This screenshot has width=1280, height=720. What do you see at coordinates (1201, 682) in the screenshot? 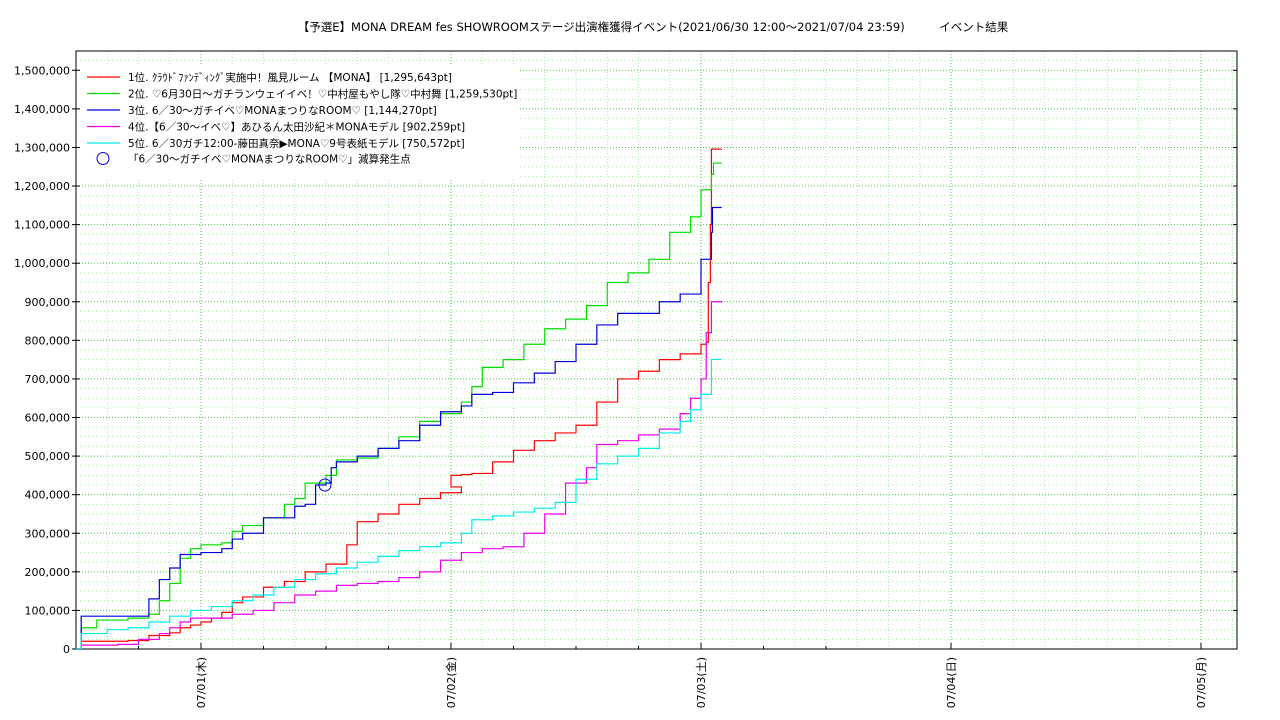
I see `x-tick-label: 07/05(月)` at bounding box center [1201, 682].